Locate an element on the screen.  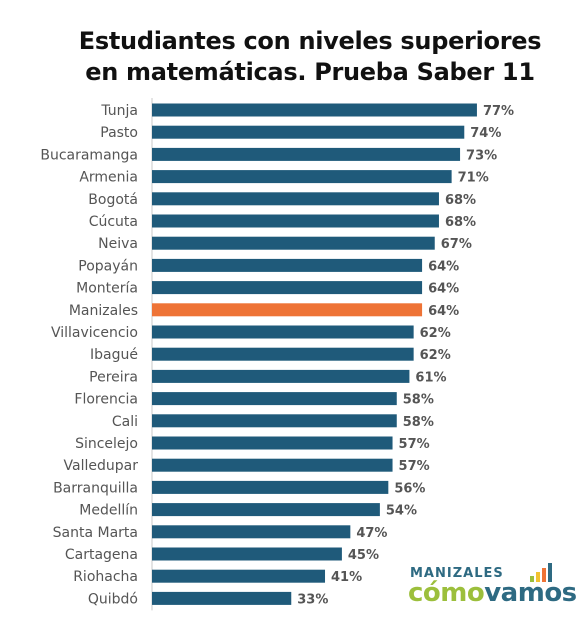
category-label: Pasto is located at coordinates (119, 133).